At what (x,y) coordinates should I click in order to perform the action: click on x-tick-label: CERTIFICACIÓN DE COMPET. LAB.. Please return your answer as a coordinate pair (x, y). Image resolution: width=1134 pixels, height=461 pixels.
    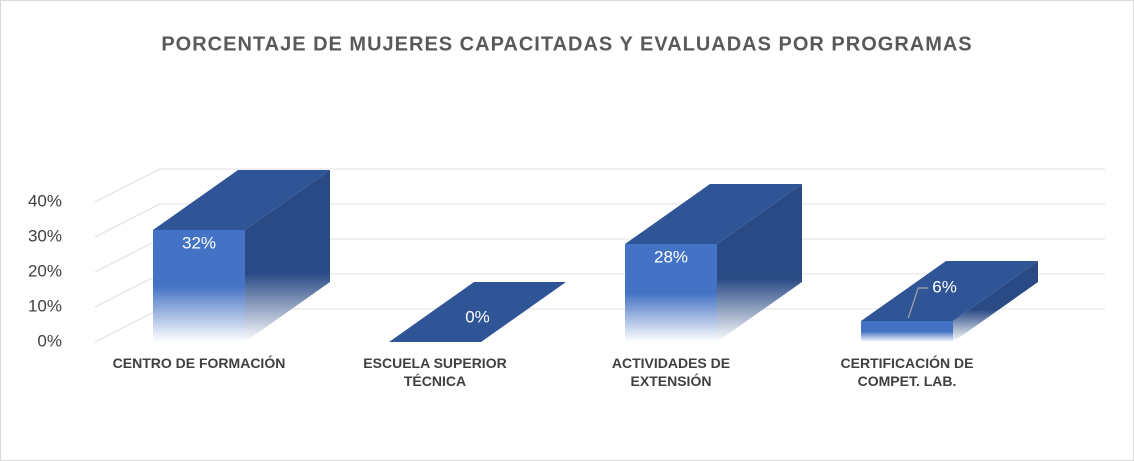
    Looking at the image, I should click on (907, 372).